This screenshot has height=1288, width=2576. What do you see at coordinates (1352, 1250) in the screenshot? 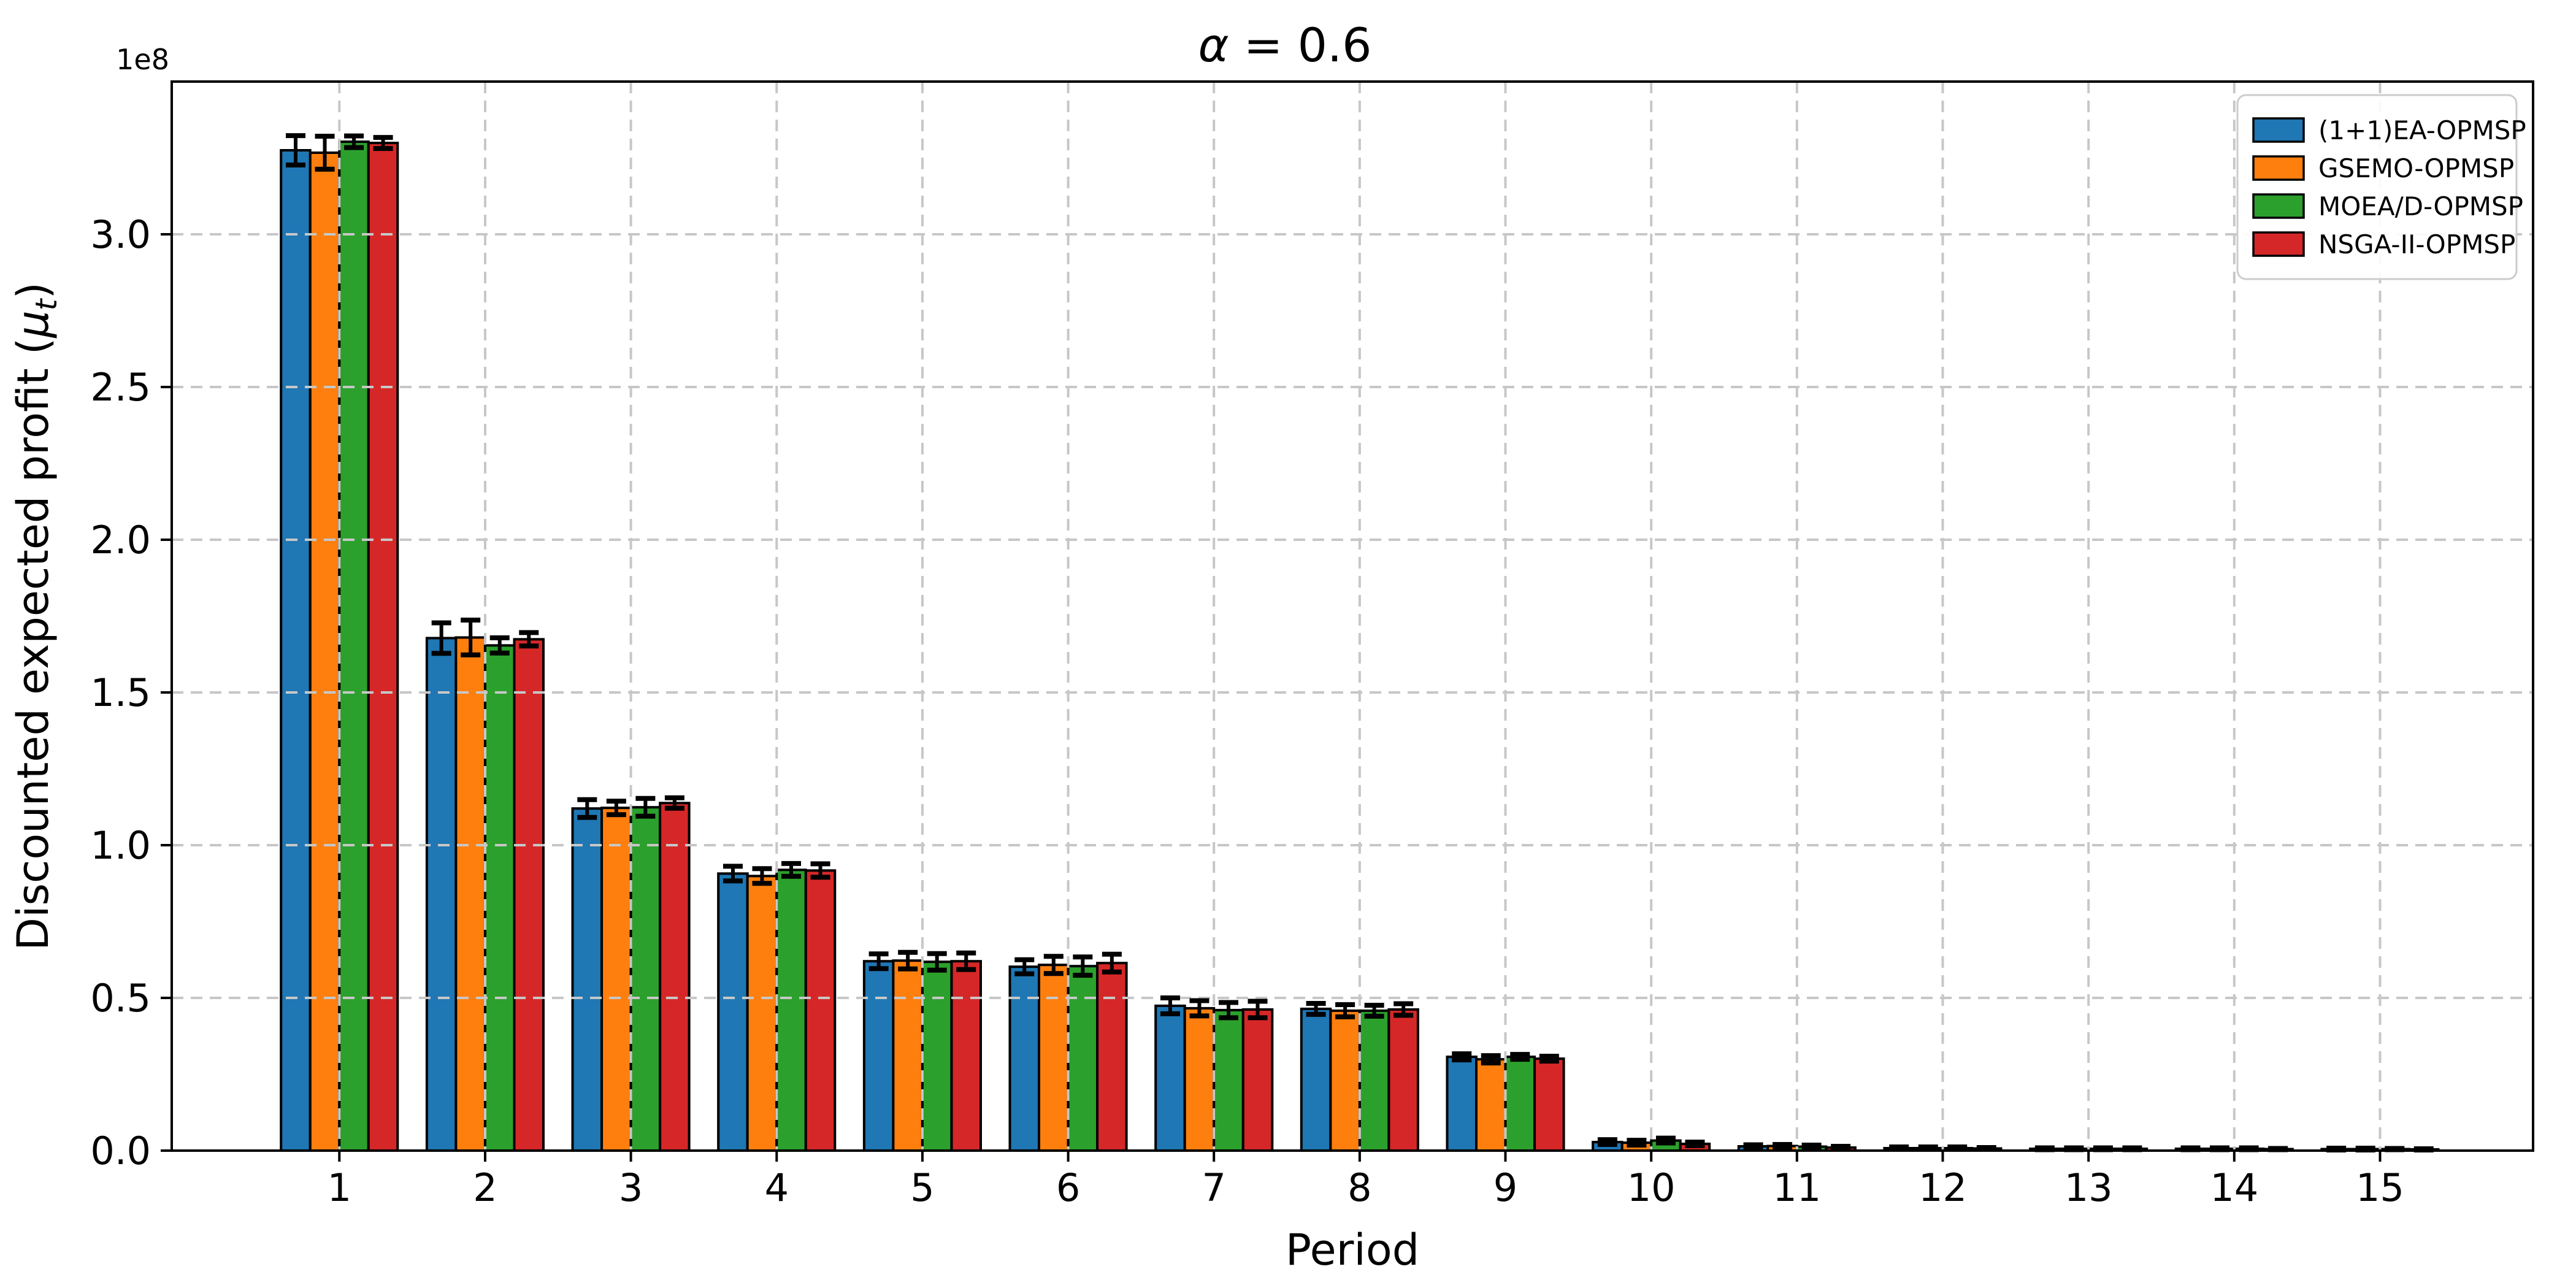
I see `x-axis-label: Period` at bounding box center [1352, 1250].